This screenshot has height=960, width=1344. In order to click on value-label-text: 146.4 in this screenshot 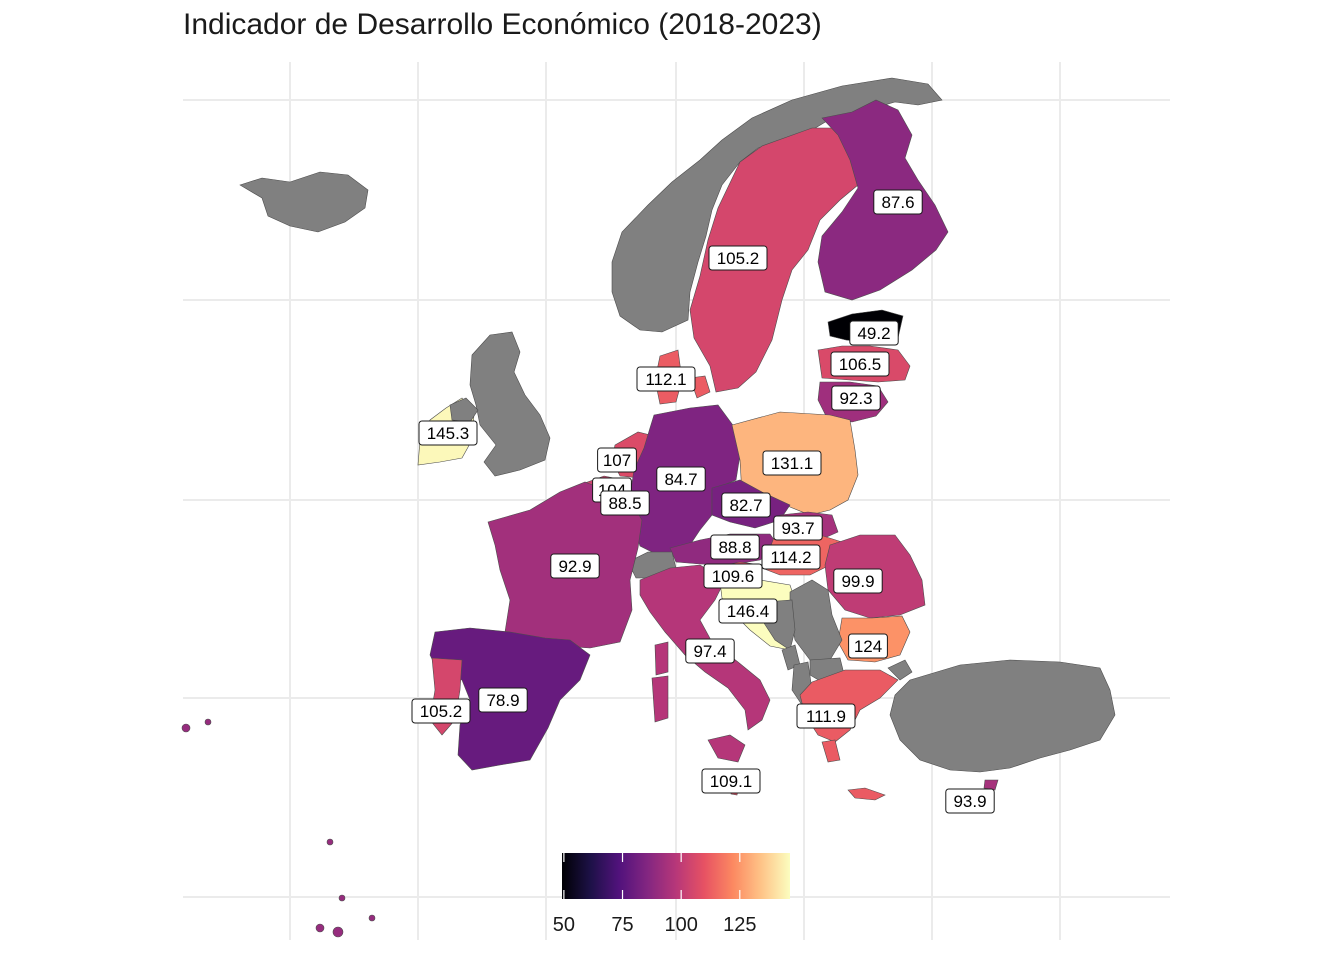, I will do `click(748, 611)`.